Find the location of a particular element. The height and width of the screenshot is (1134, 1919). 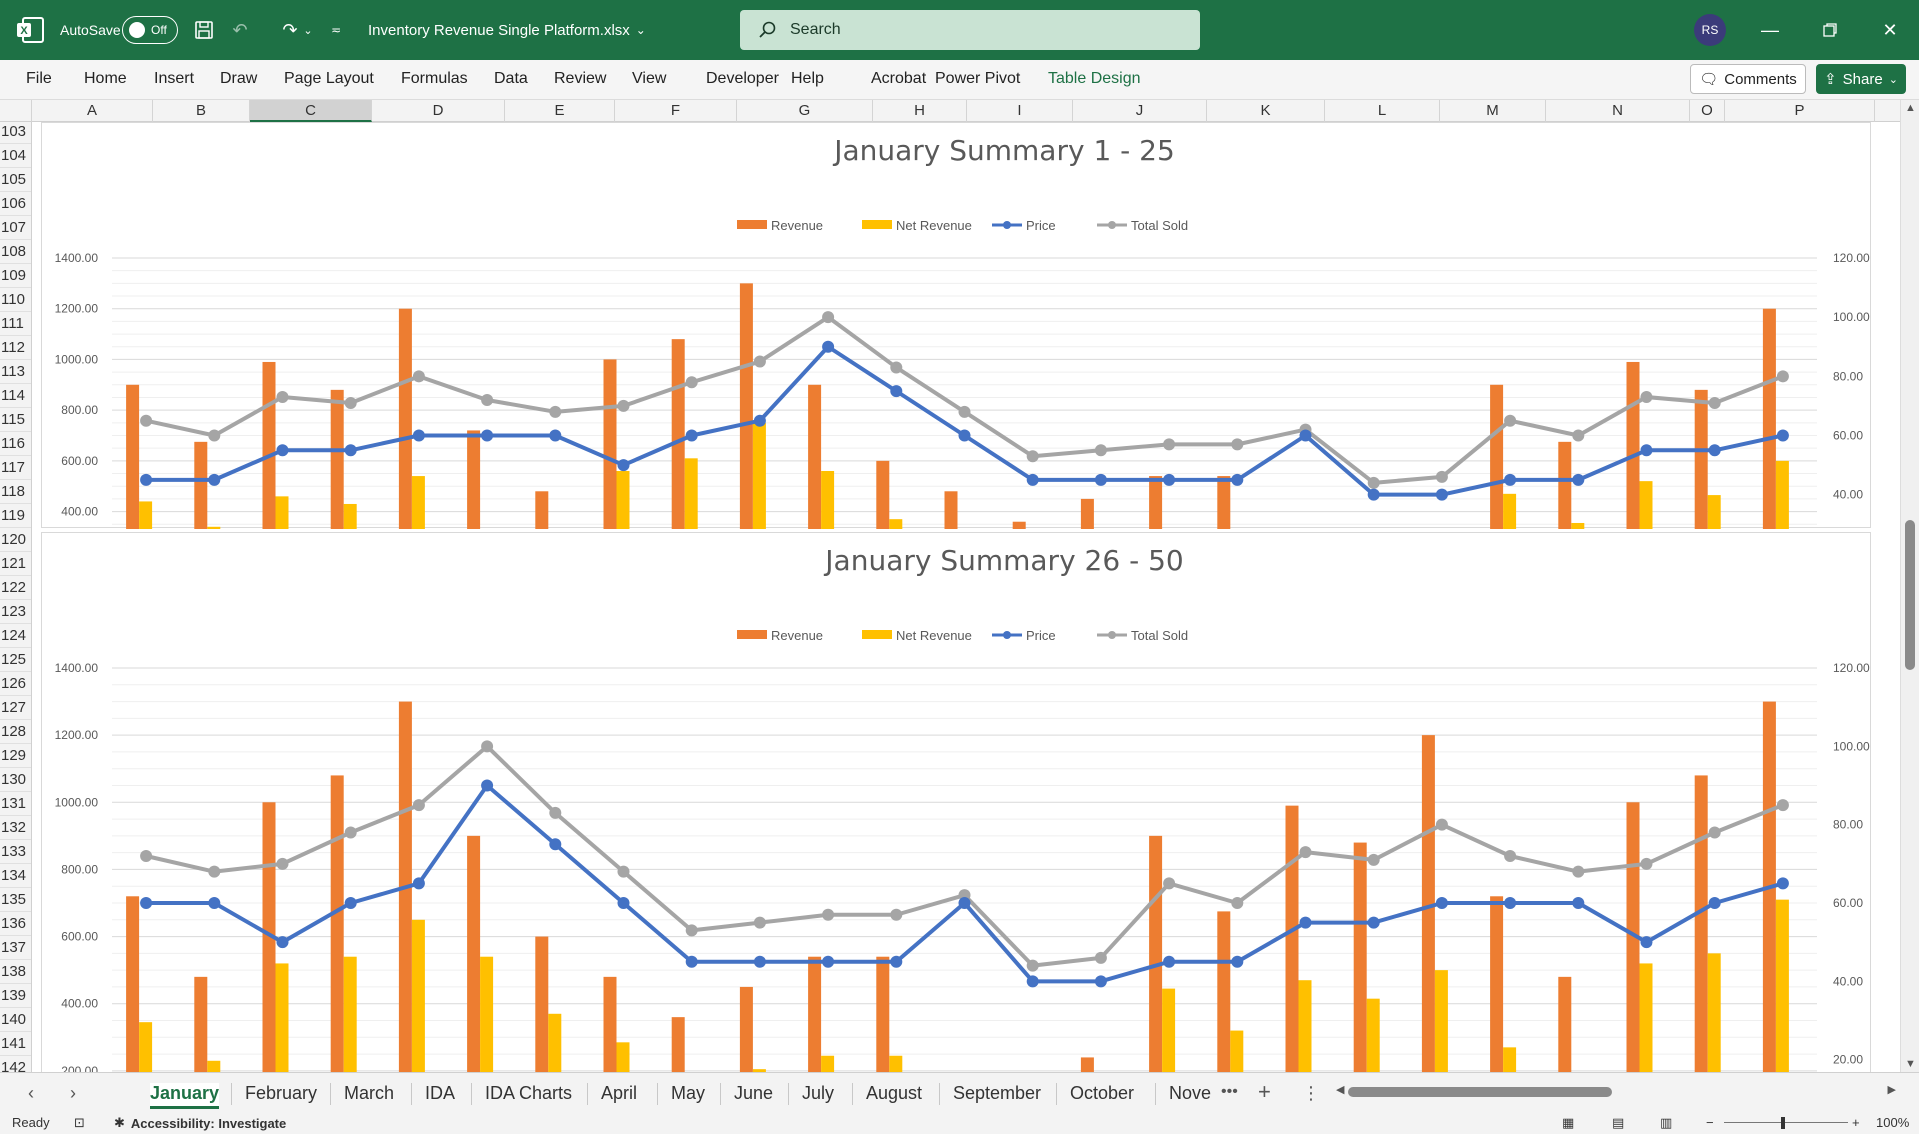

row-header-105: 105 is located at coordinates (15, 180).